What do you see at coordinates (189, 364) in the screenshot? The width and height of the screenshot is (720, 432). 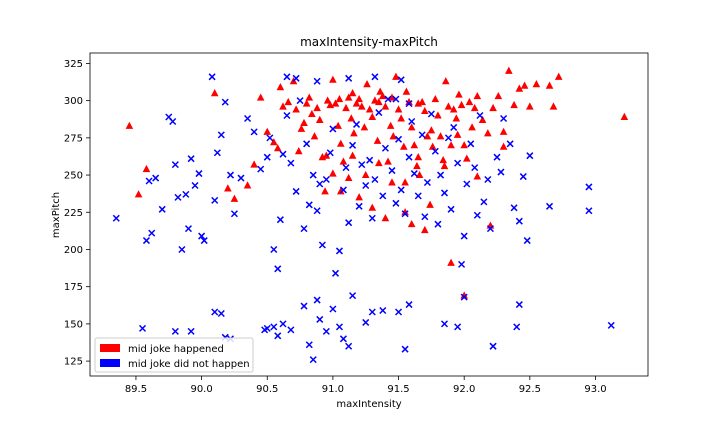 I see `legend-label-mid-joke-did-not-happen: mid joke did not happen` at bounding box center [189, 364].